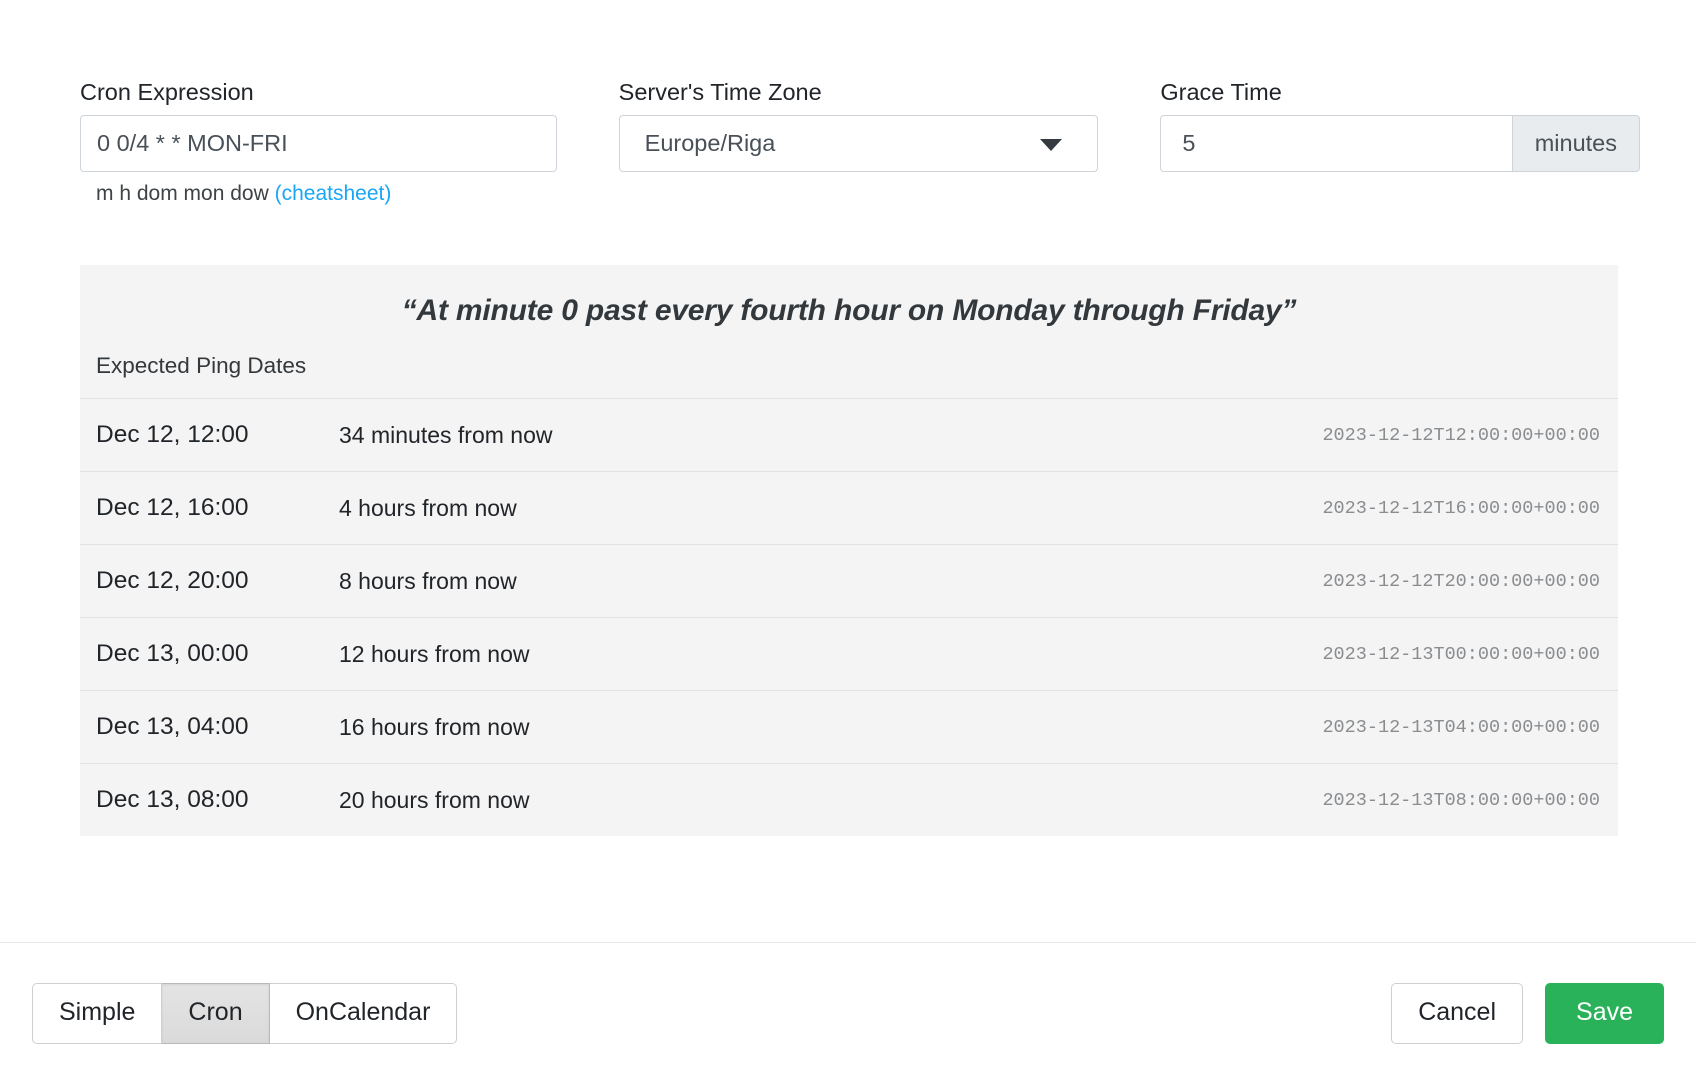 This screenshot has width=1696, height=1072. Describe the element at coordinates (1051, 144) in the screenshot. I see `chevron-down-icon` at that location.